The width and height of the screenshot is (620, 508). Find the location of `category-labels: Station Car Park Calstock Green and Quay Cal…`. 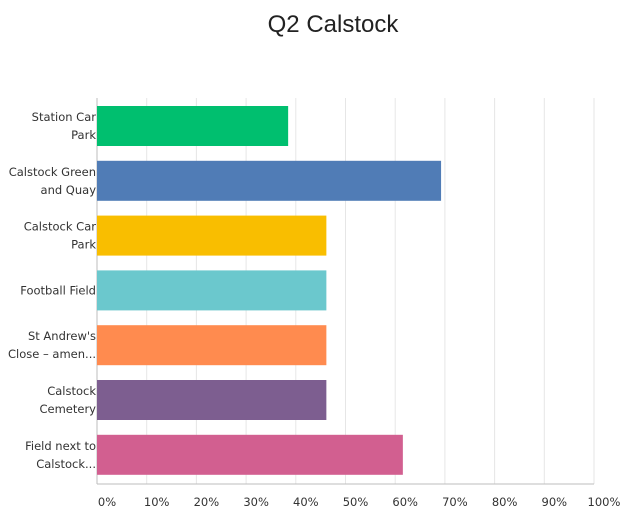

category-labels: Station Car Park Calstock Green and Quay Cal… is located at coordinates (52, 290).